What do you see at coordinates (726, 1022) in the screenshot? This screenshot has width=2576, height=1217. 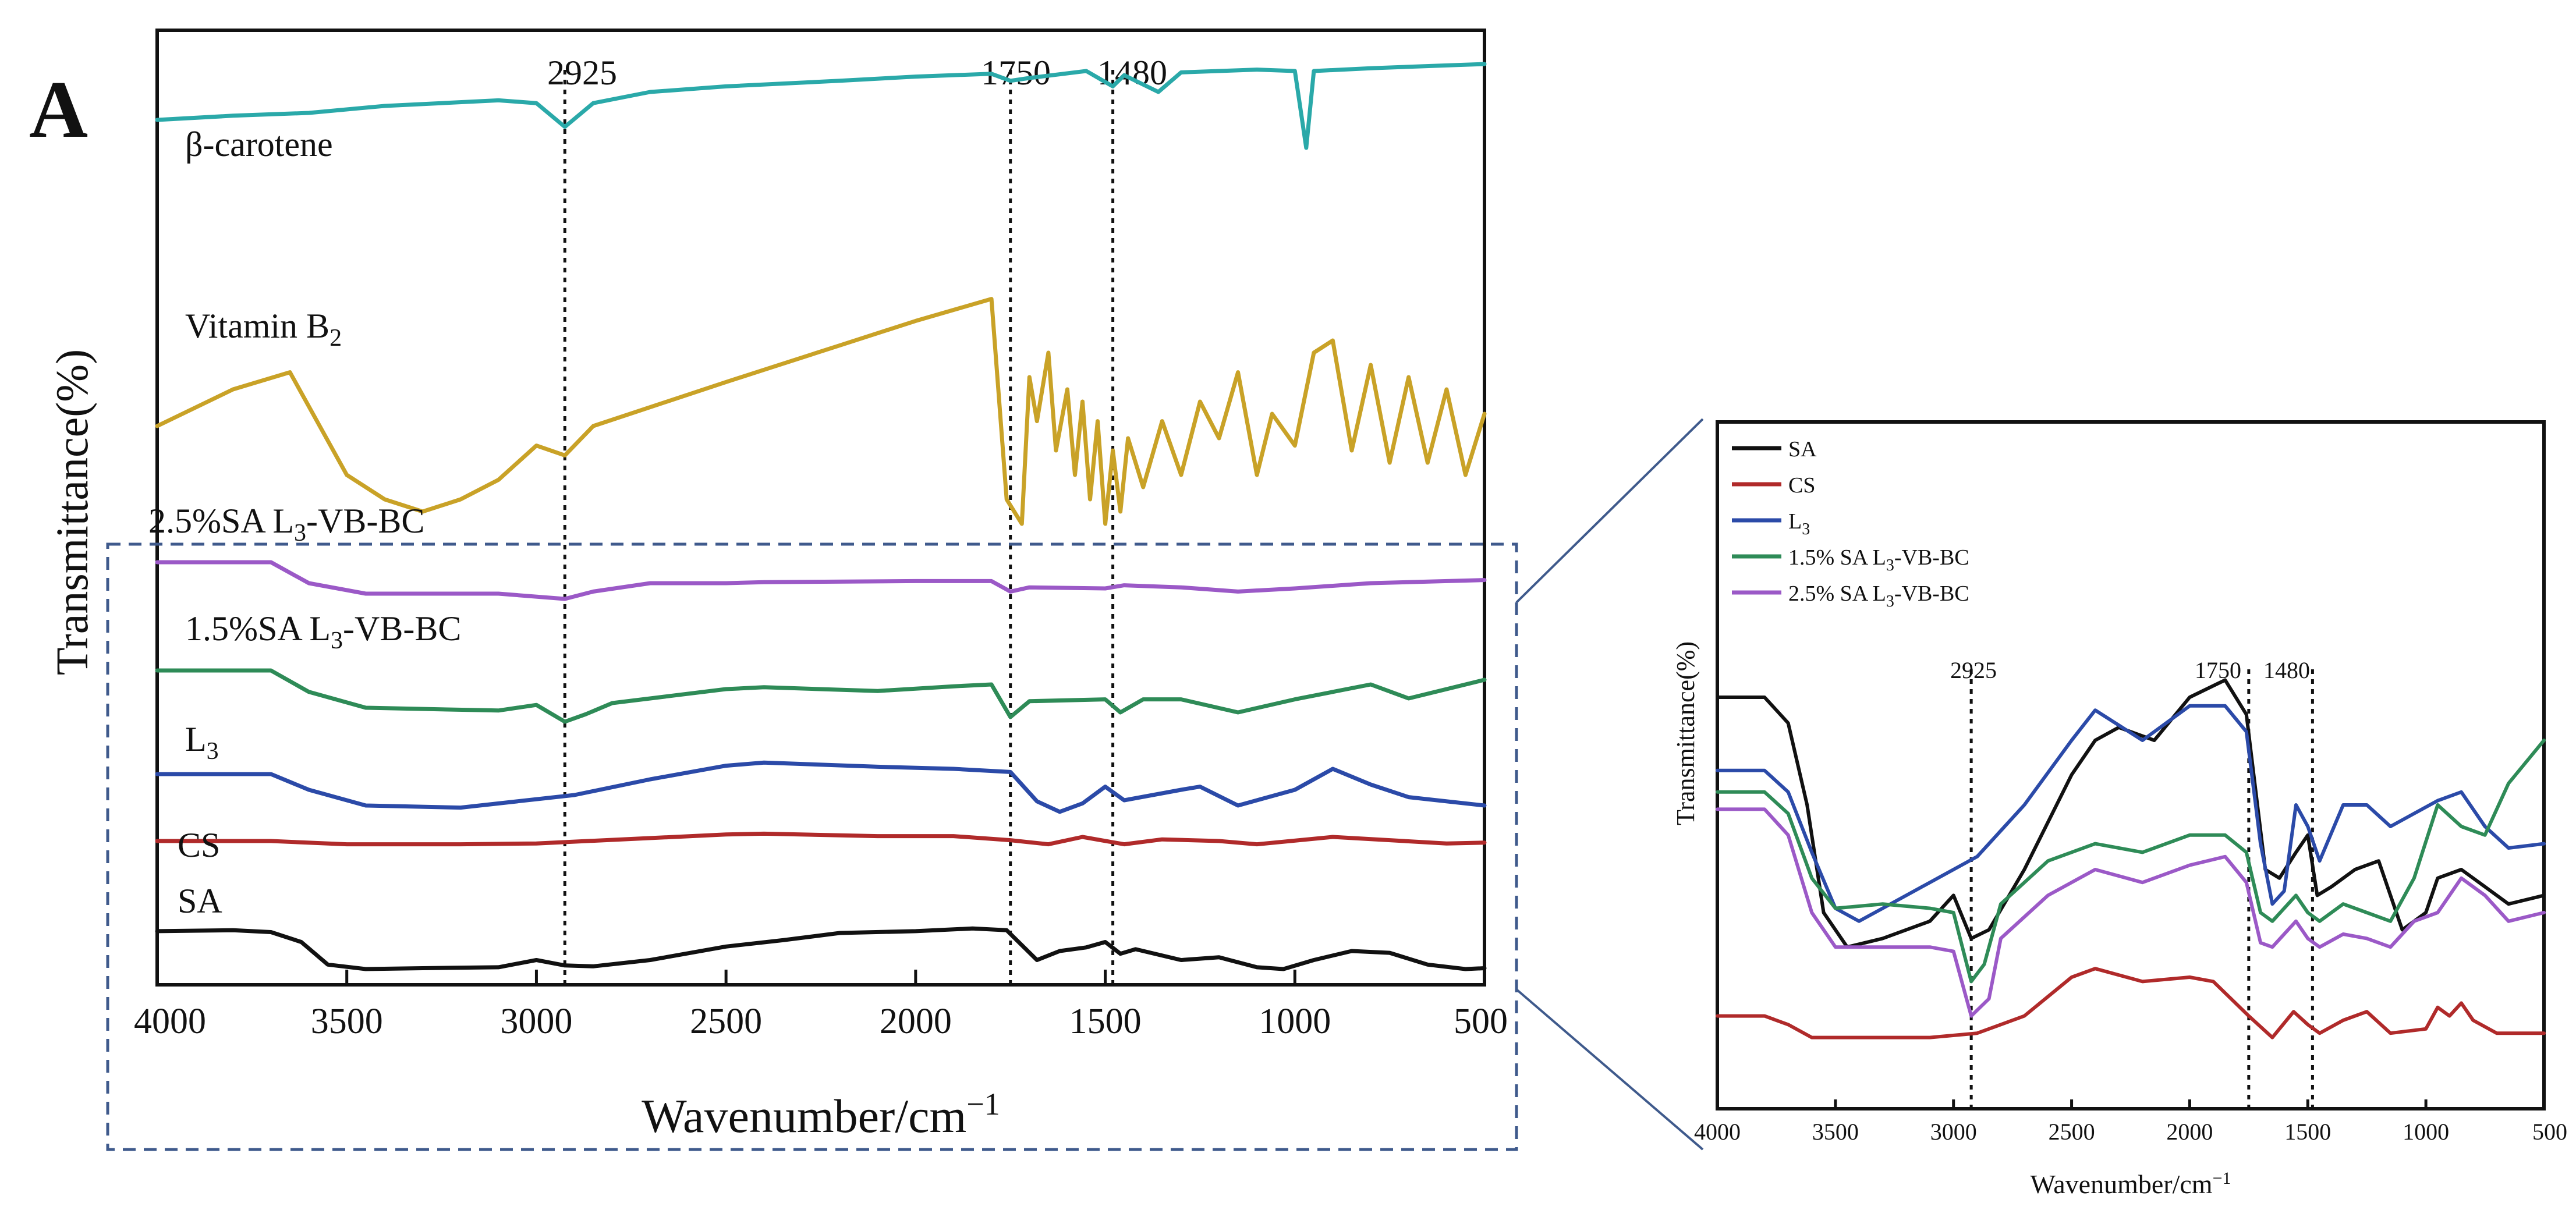 I see `main-x-tick-label-2500: 2500` at bounding box center [726, 1022].